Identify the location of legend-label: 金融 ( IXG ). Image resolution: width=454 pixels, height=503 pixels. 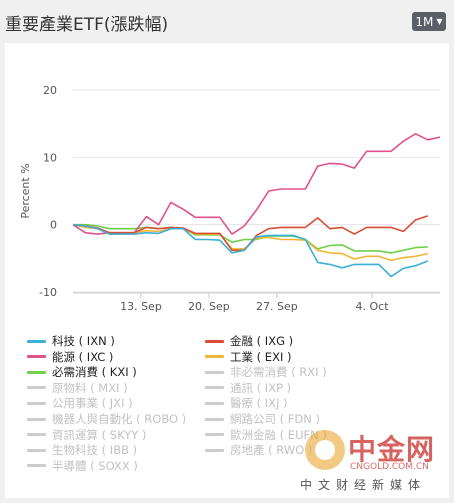
(262, 341).